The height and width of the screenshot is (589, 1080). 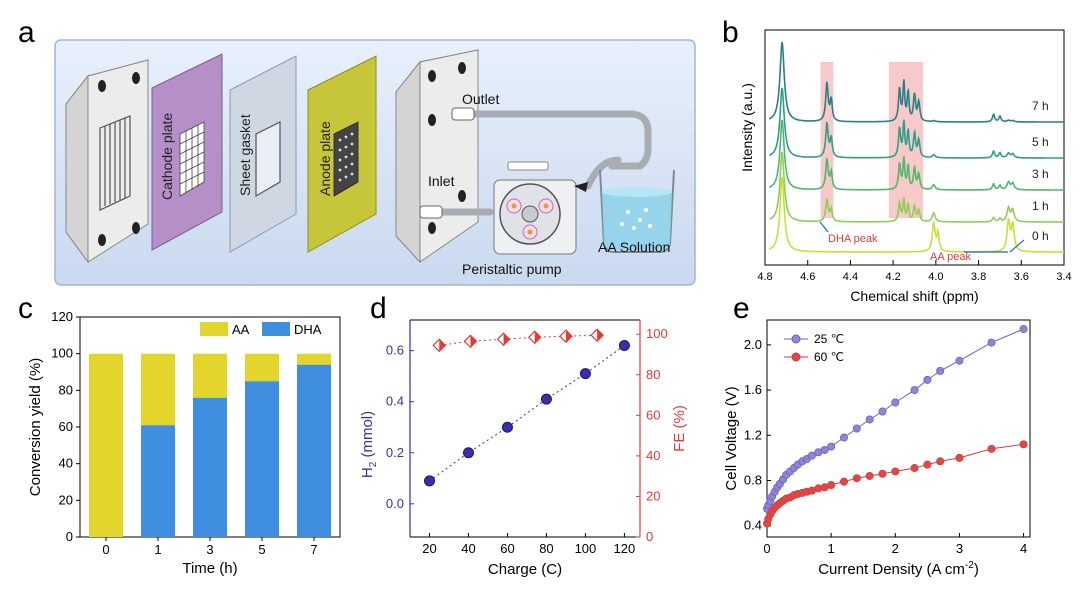 I want to click on y-tick-label: 60, so click(x=66, y=426).